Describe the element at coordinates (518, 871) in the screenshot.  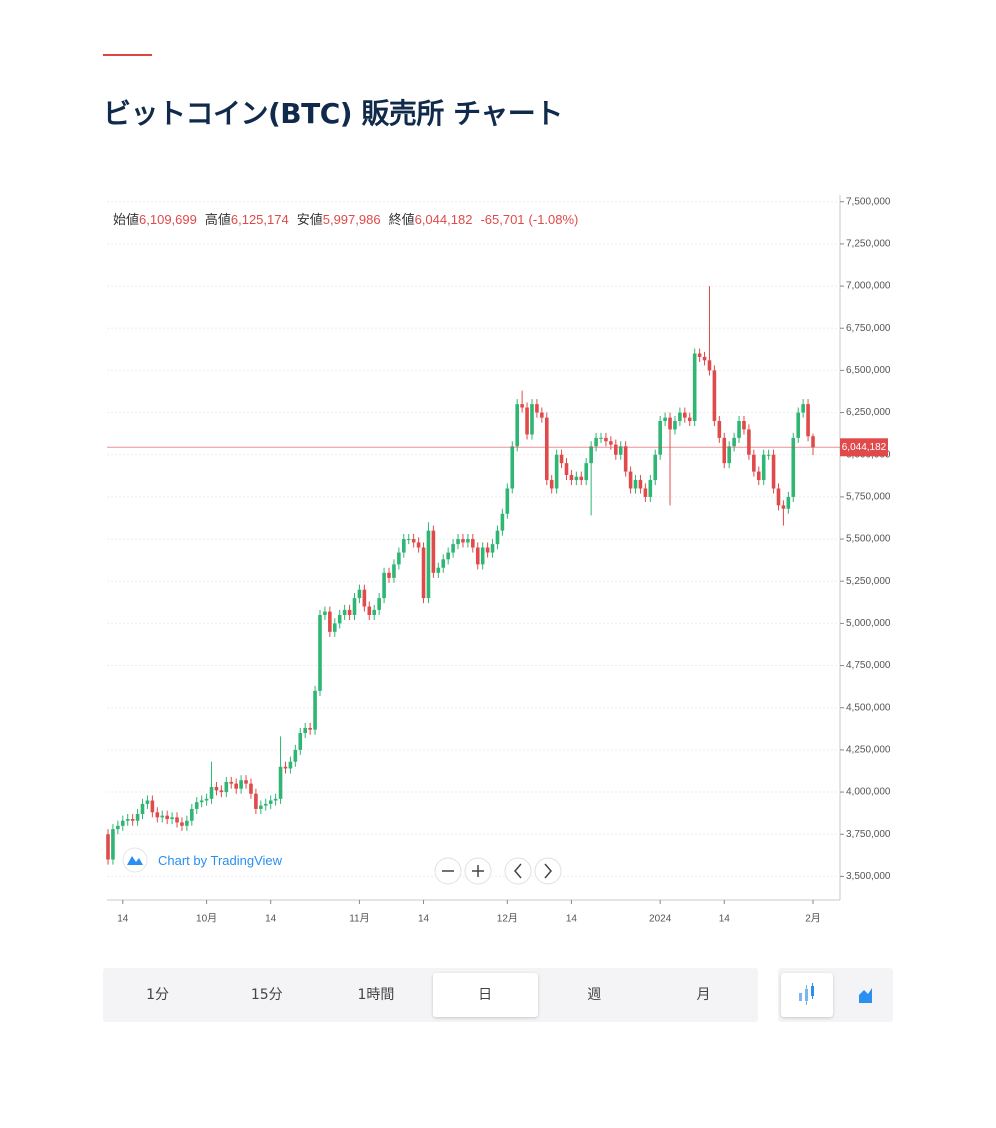
I see `scroll-left-button` at that location.